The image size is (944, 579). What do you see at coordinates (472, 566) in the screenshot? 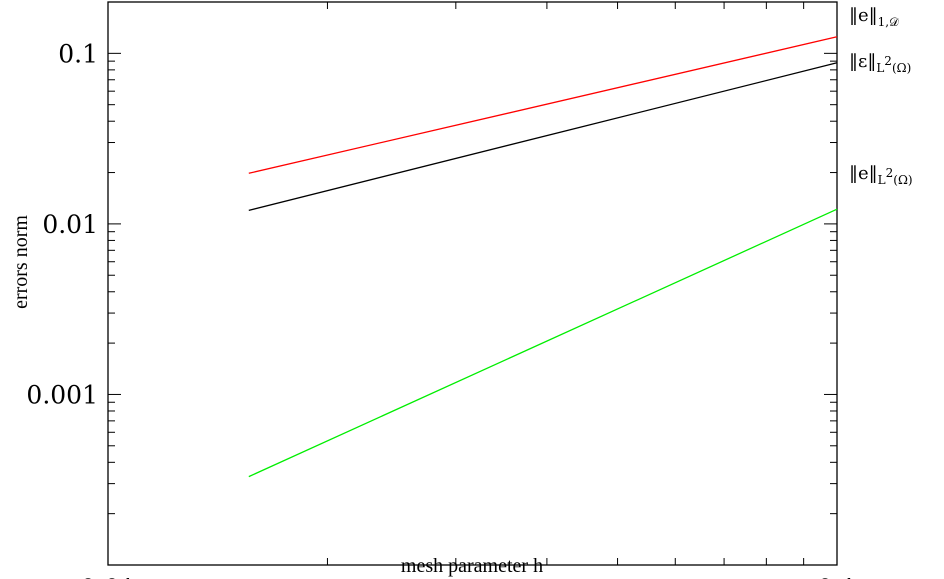
I see `x-axis-label: mesh parameter h` at bounding box center [472, 566].